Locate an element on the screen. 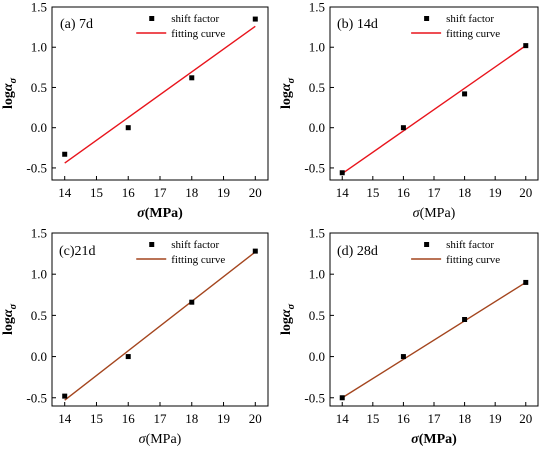 The height and width of the screenshot is (450, 550). panel-label: (d) 28d is located at coordinates (357, 251).